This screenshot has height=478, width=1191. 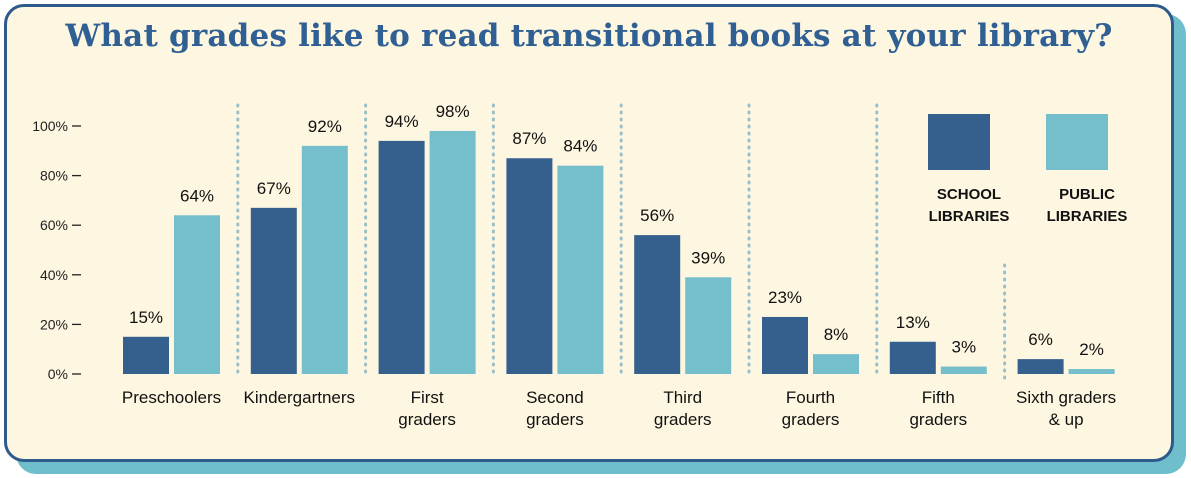 What do you see at coordinates (555, 408) in the screenshot?
I see `category-label: Second graders` at bounding box center [555, 408].